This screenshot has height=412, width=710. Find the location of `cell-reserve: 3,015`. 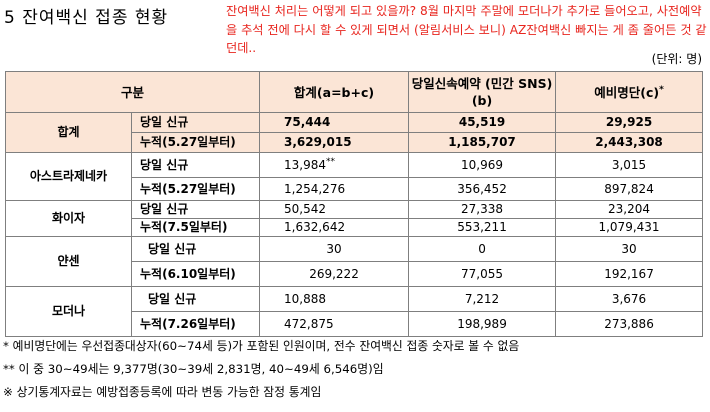

cell-reserve: 3,015 is located at coordinates (629, 165).